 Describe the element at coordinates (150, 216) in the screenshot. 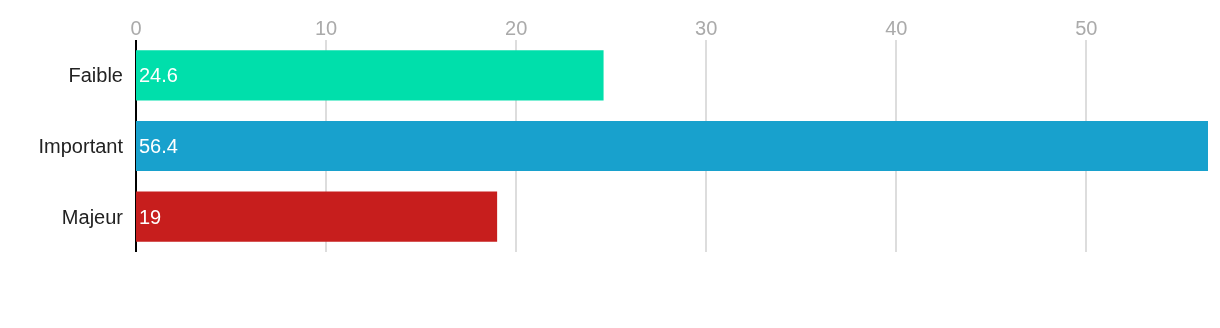

I see `data-label: 19` at that location.